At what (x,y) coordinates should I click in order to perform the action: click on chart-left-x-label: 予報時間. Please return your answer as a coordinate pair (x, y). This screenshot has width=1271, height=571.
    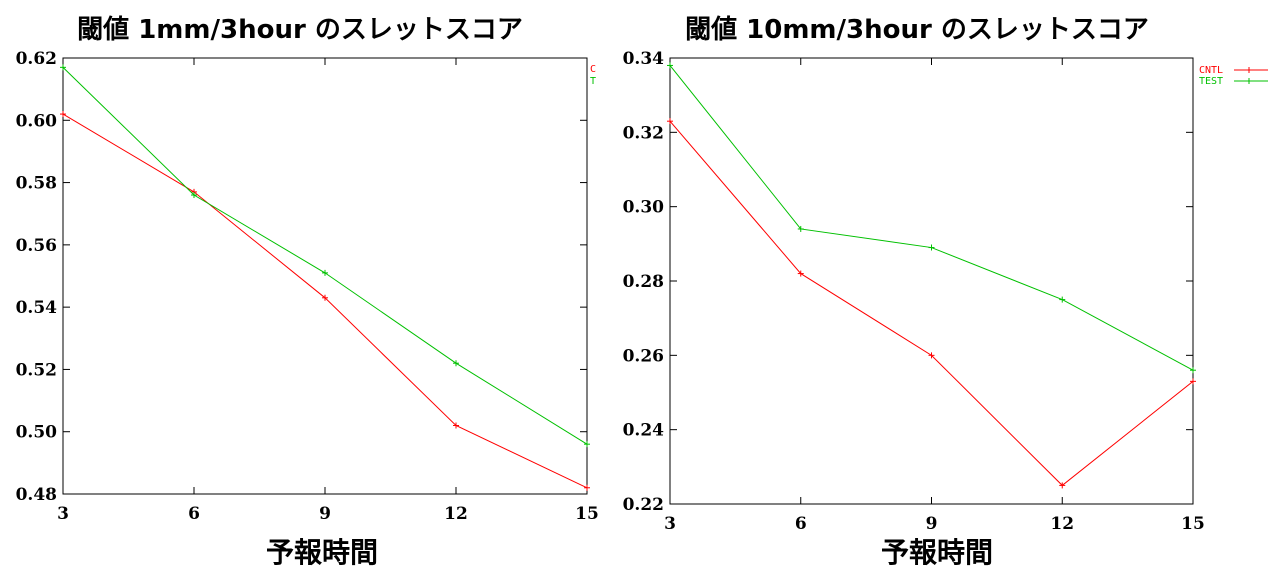
    Looking at the image, I should click on (322, 552).